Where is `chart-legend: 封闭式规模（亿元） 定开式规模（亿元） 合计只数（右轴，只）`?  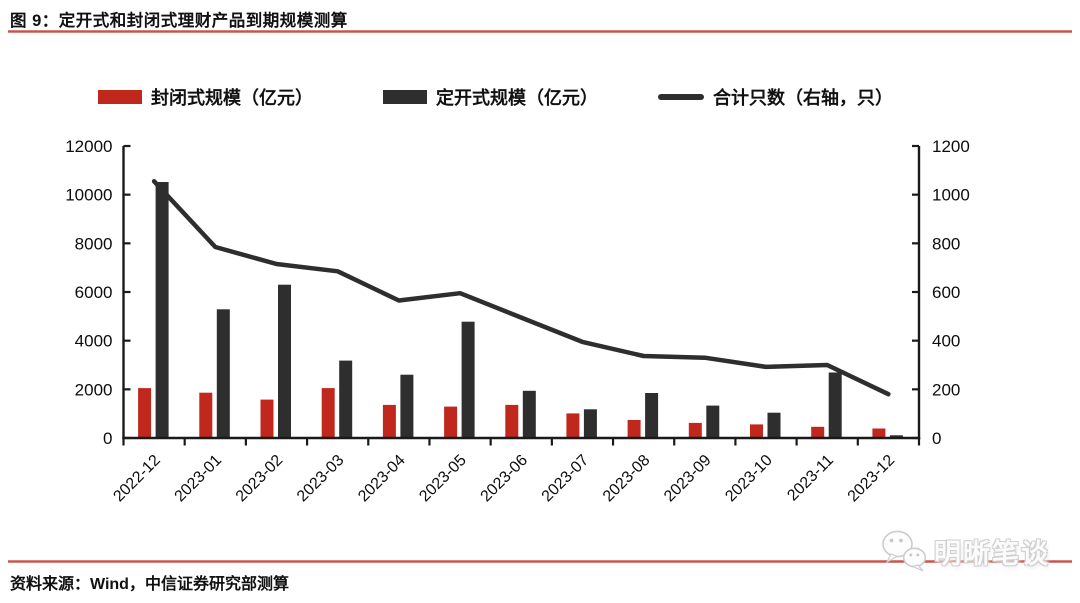 chart-legend: 封闭式规模（亿元） 定开式规模（亿元） 合计只数（右轴，只） is located at coordinates (540, 97).